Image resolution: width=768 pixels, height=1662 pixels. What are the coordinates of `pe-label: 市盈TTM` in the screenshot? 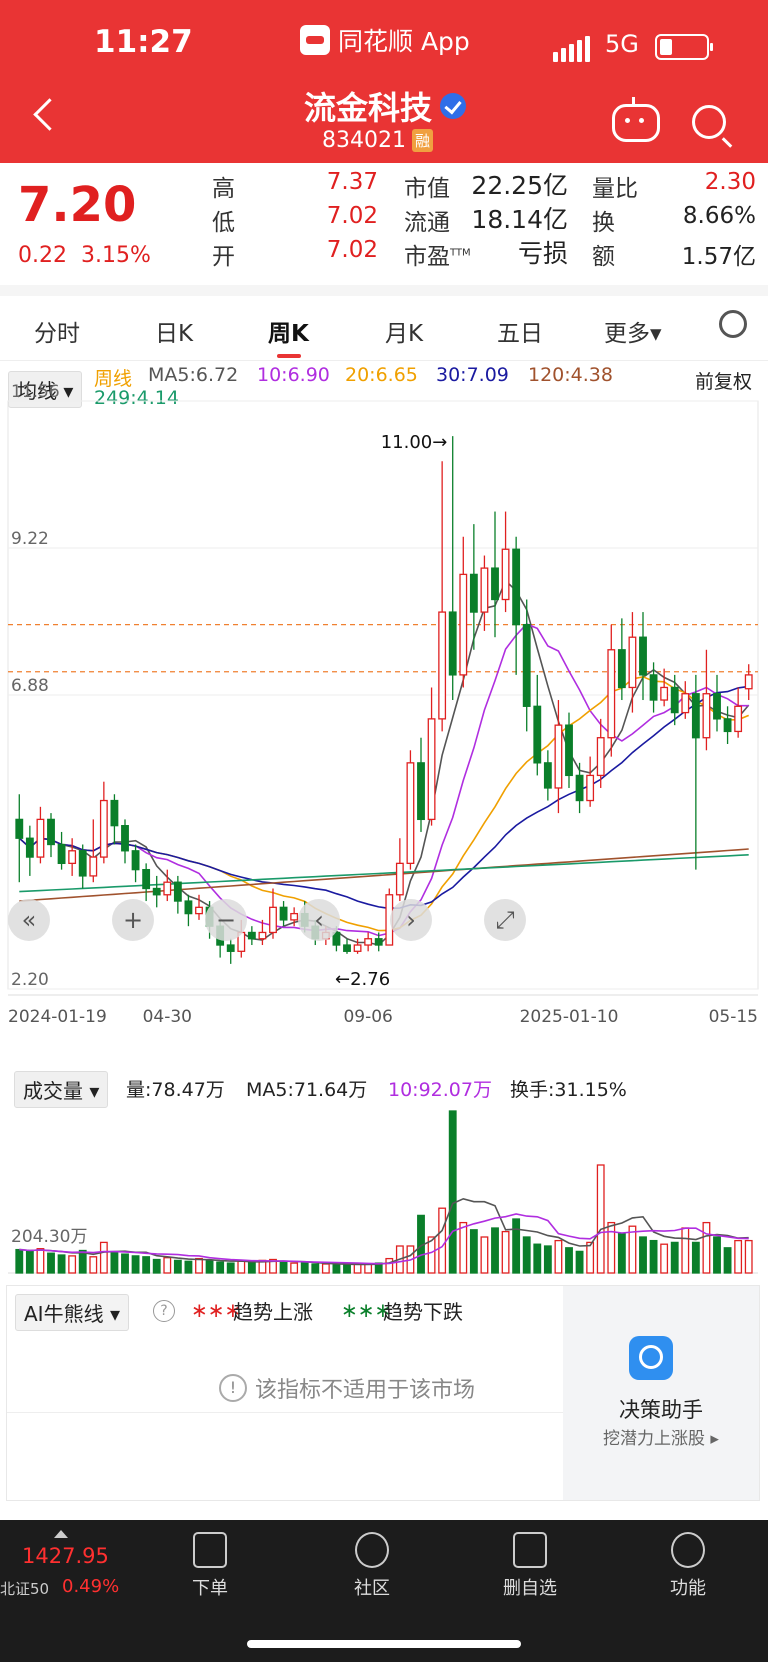 It's located at (437, 254).